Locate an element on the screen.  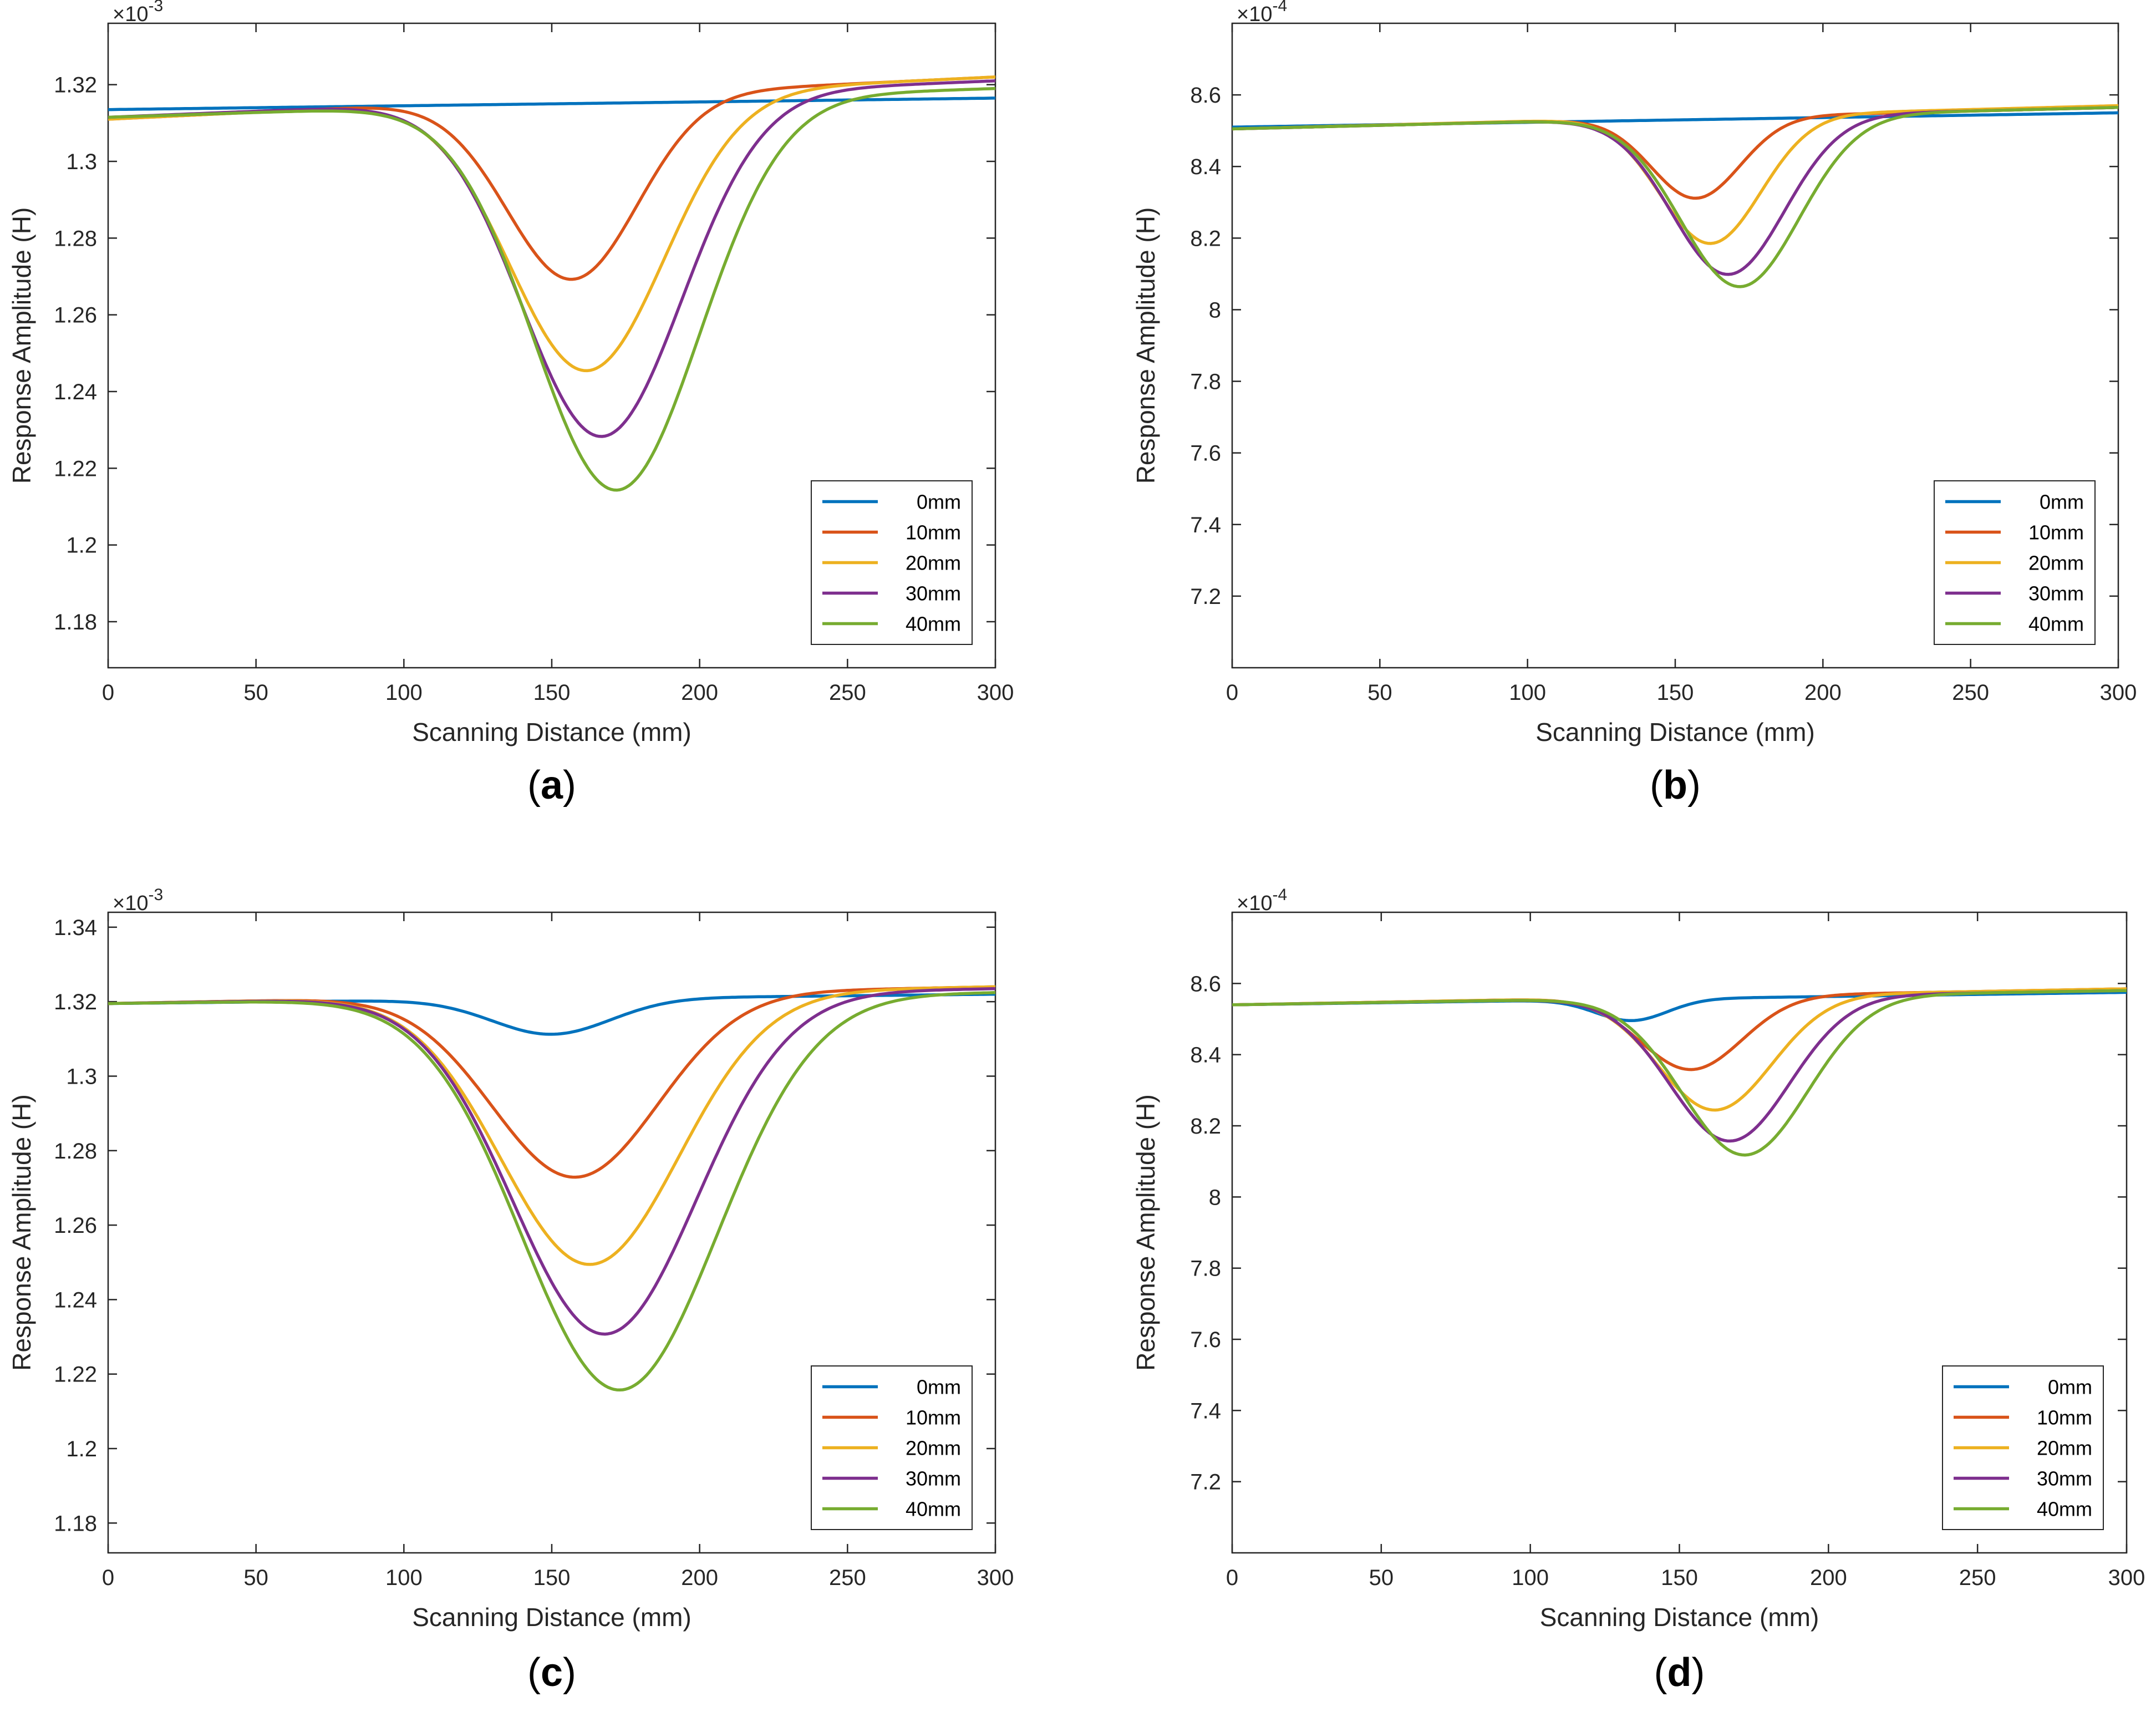
panel-caption: (b) is located at coordinates (1675, 785).